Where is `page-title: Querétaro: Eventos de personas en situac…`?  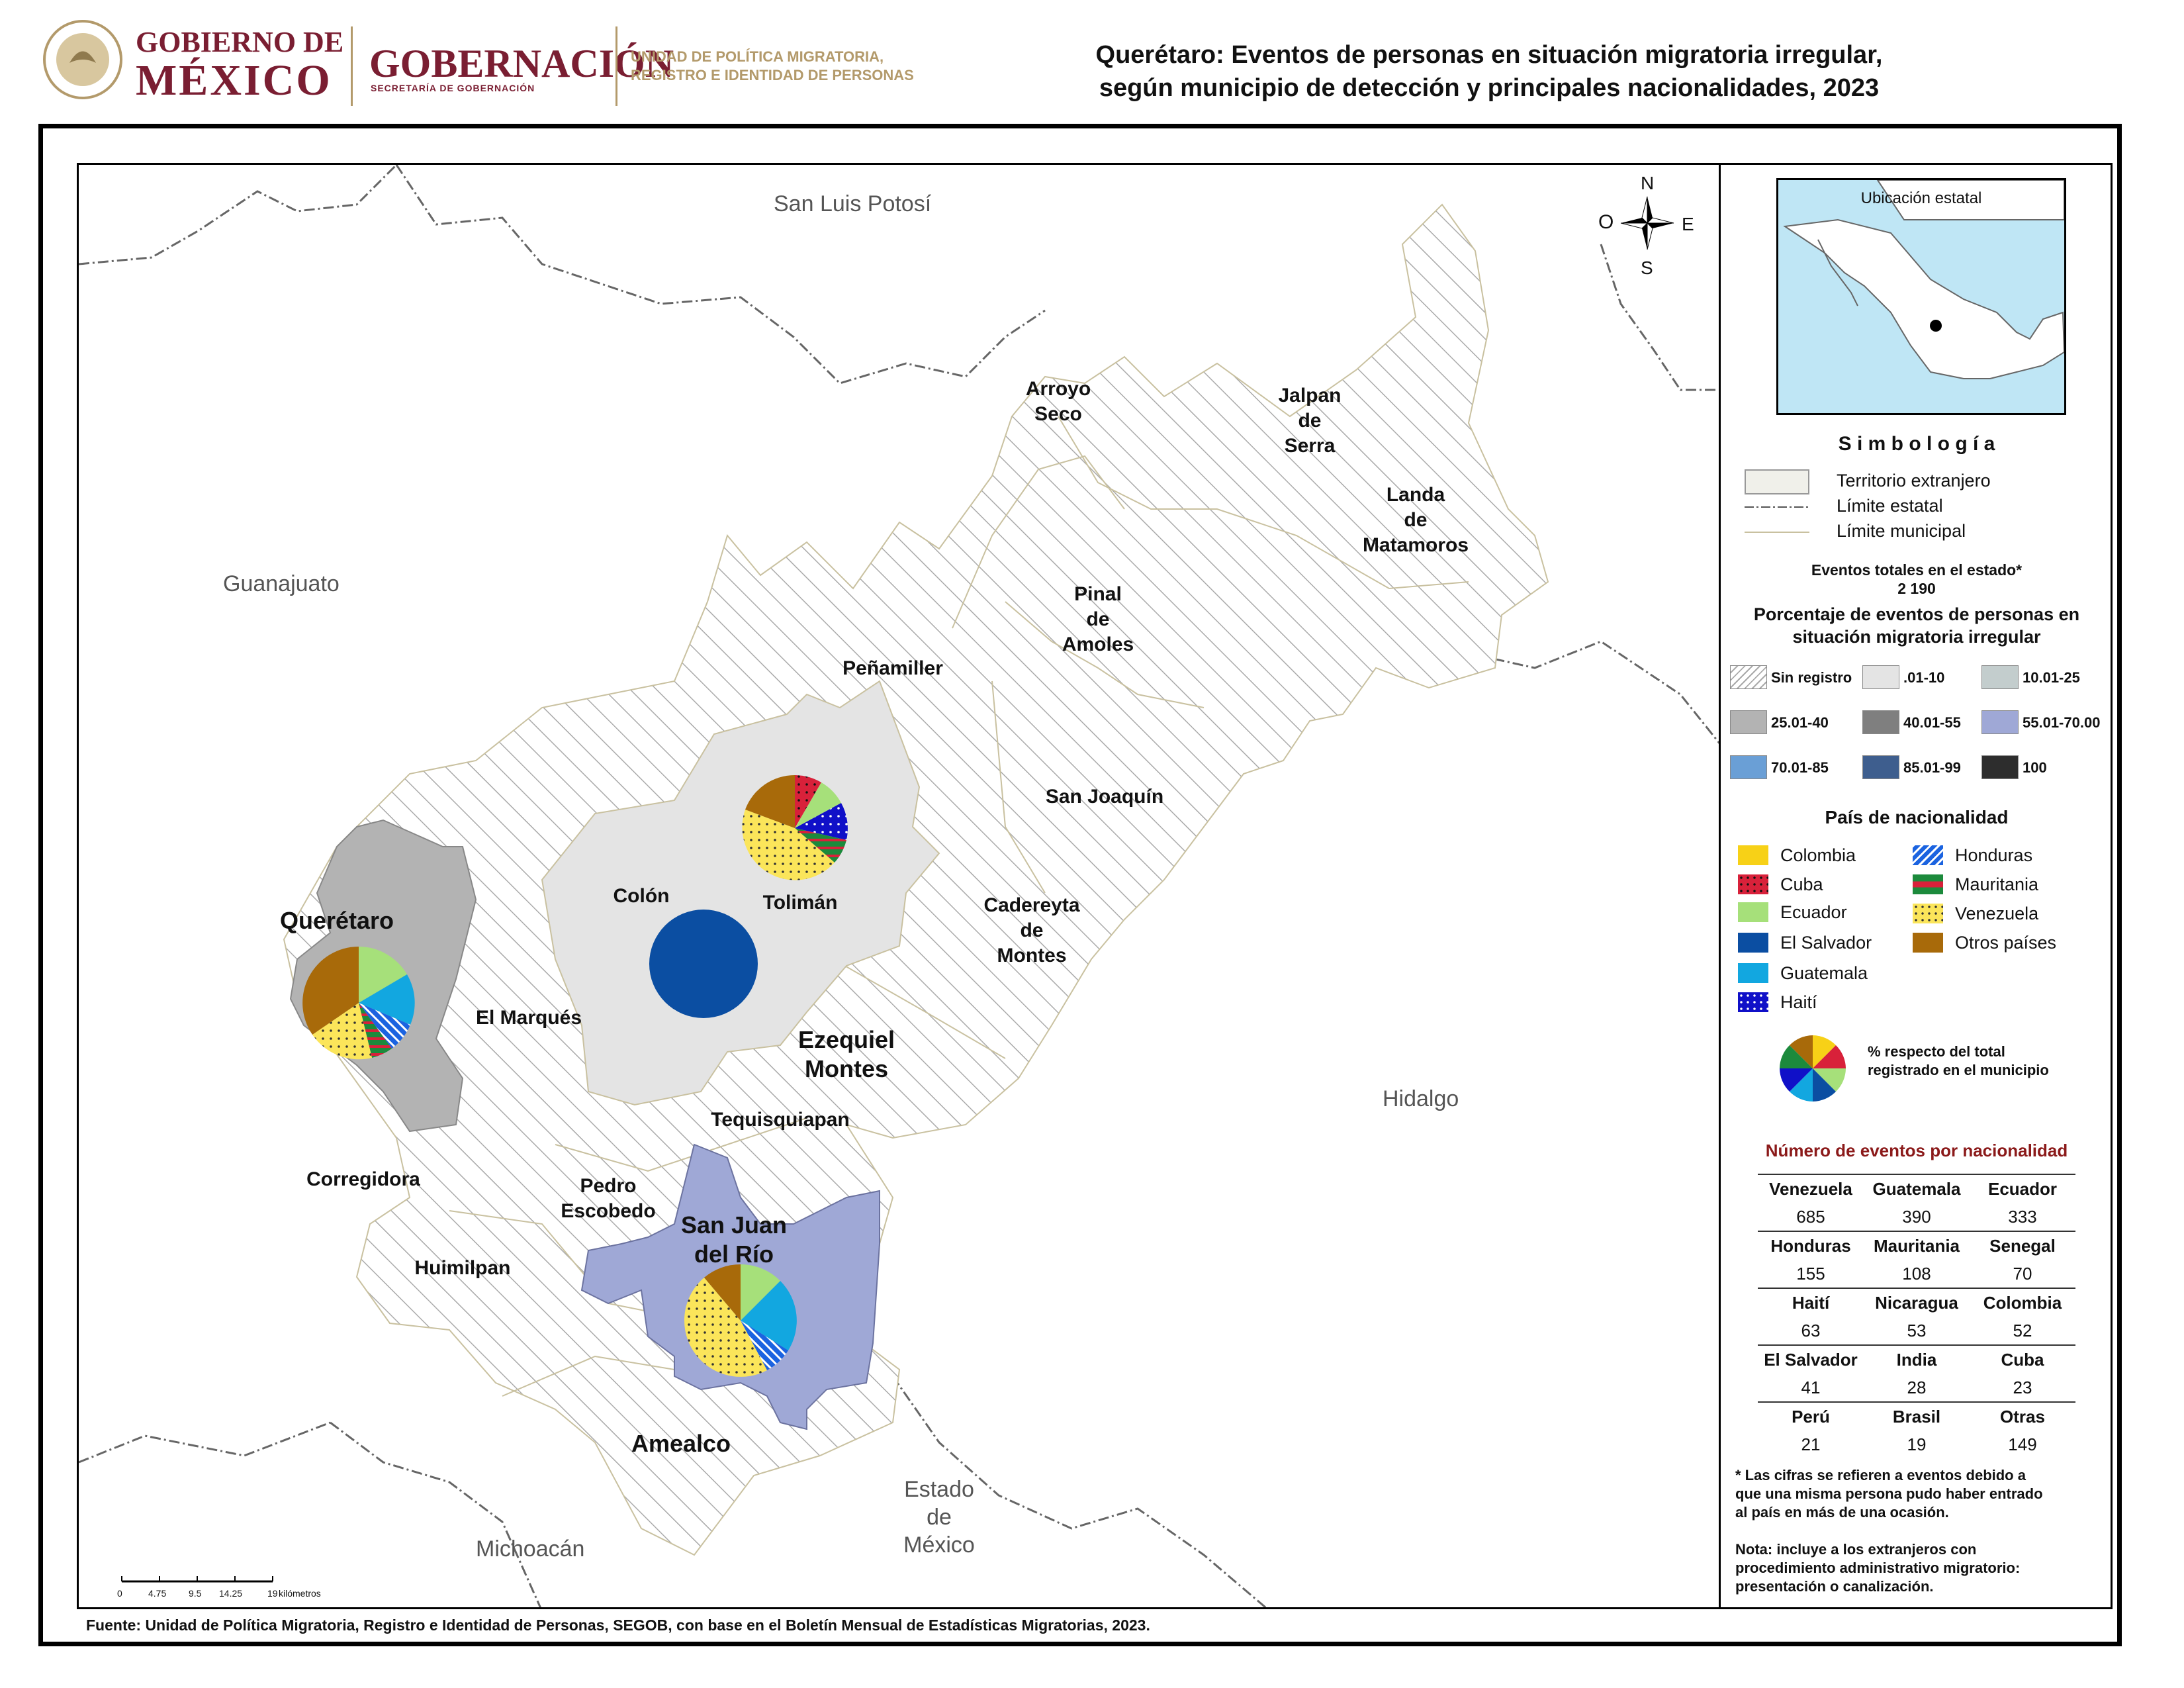 page-title: Querétaro: Eventos de personas en situac… is located at coordinates (1489, 71).